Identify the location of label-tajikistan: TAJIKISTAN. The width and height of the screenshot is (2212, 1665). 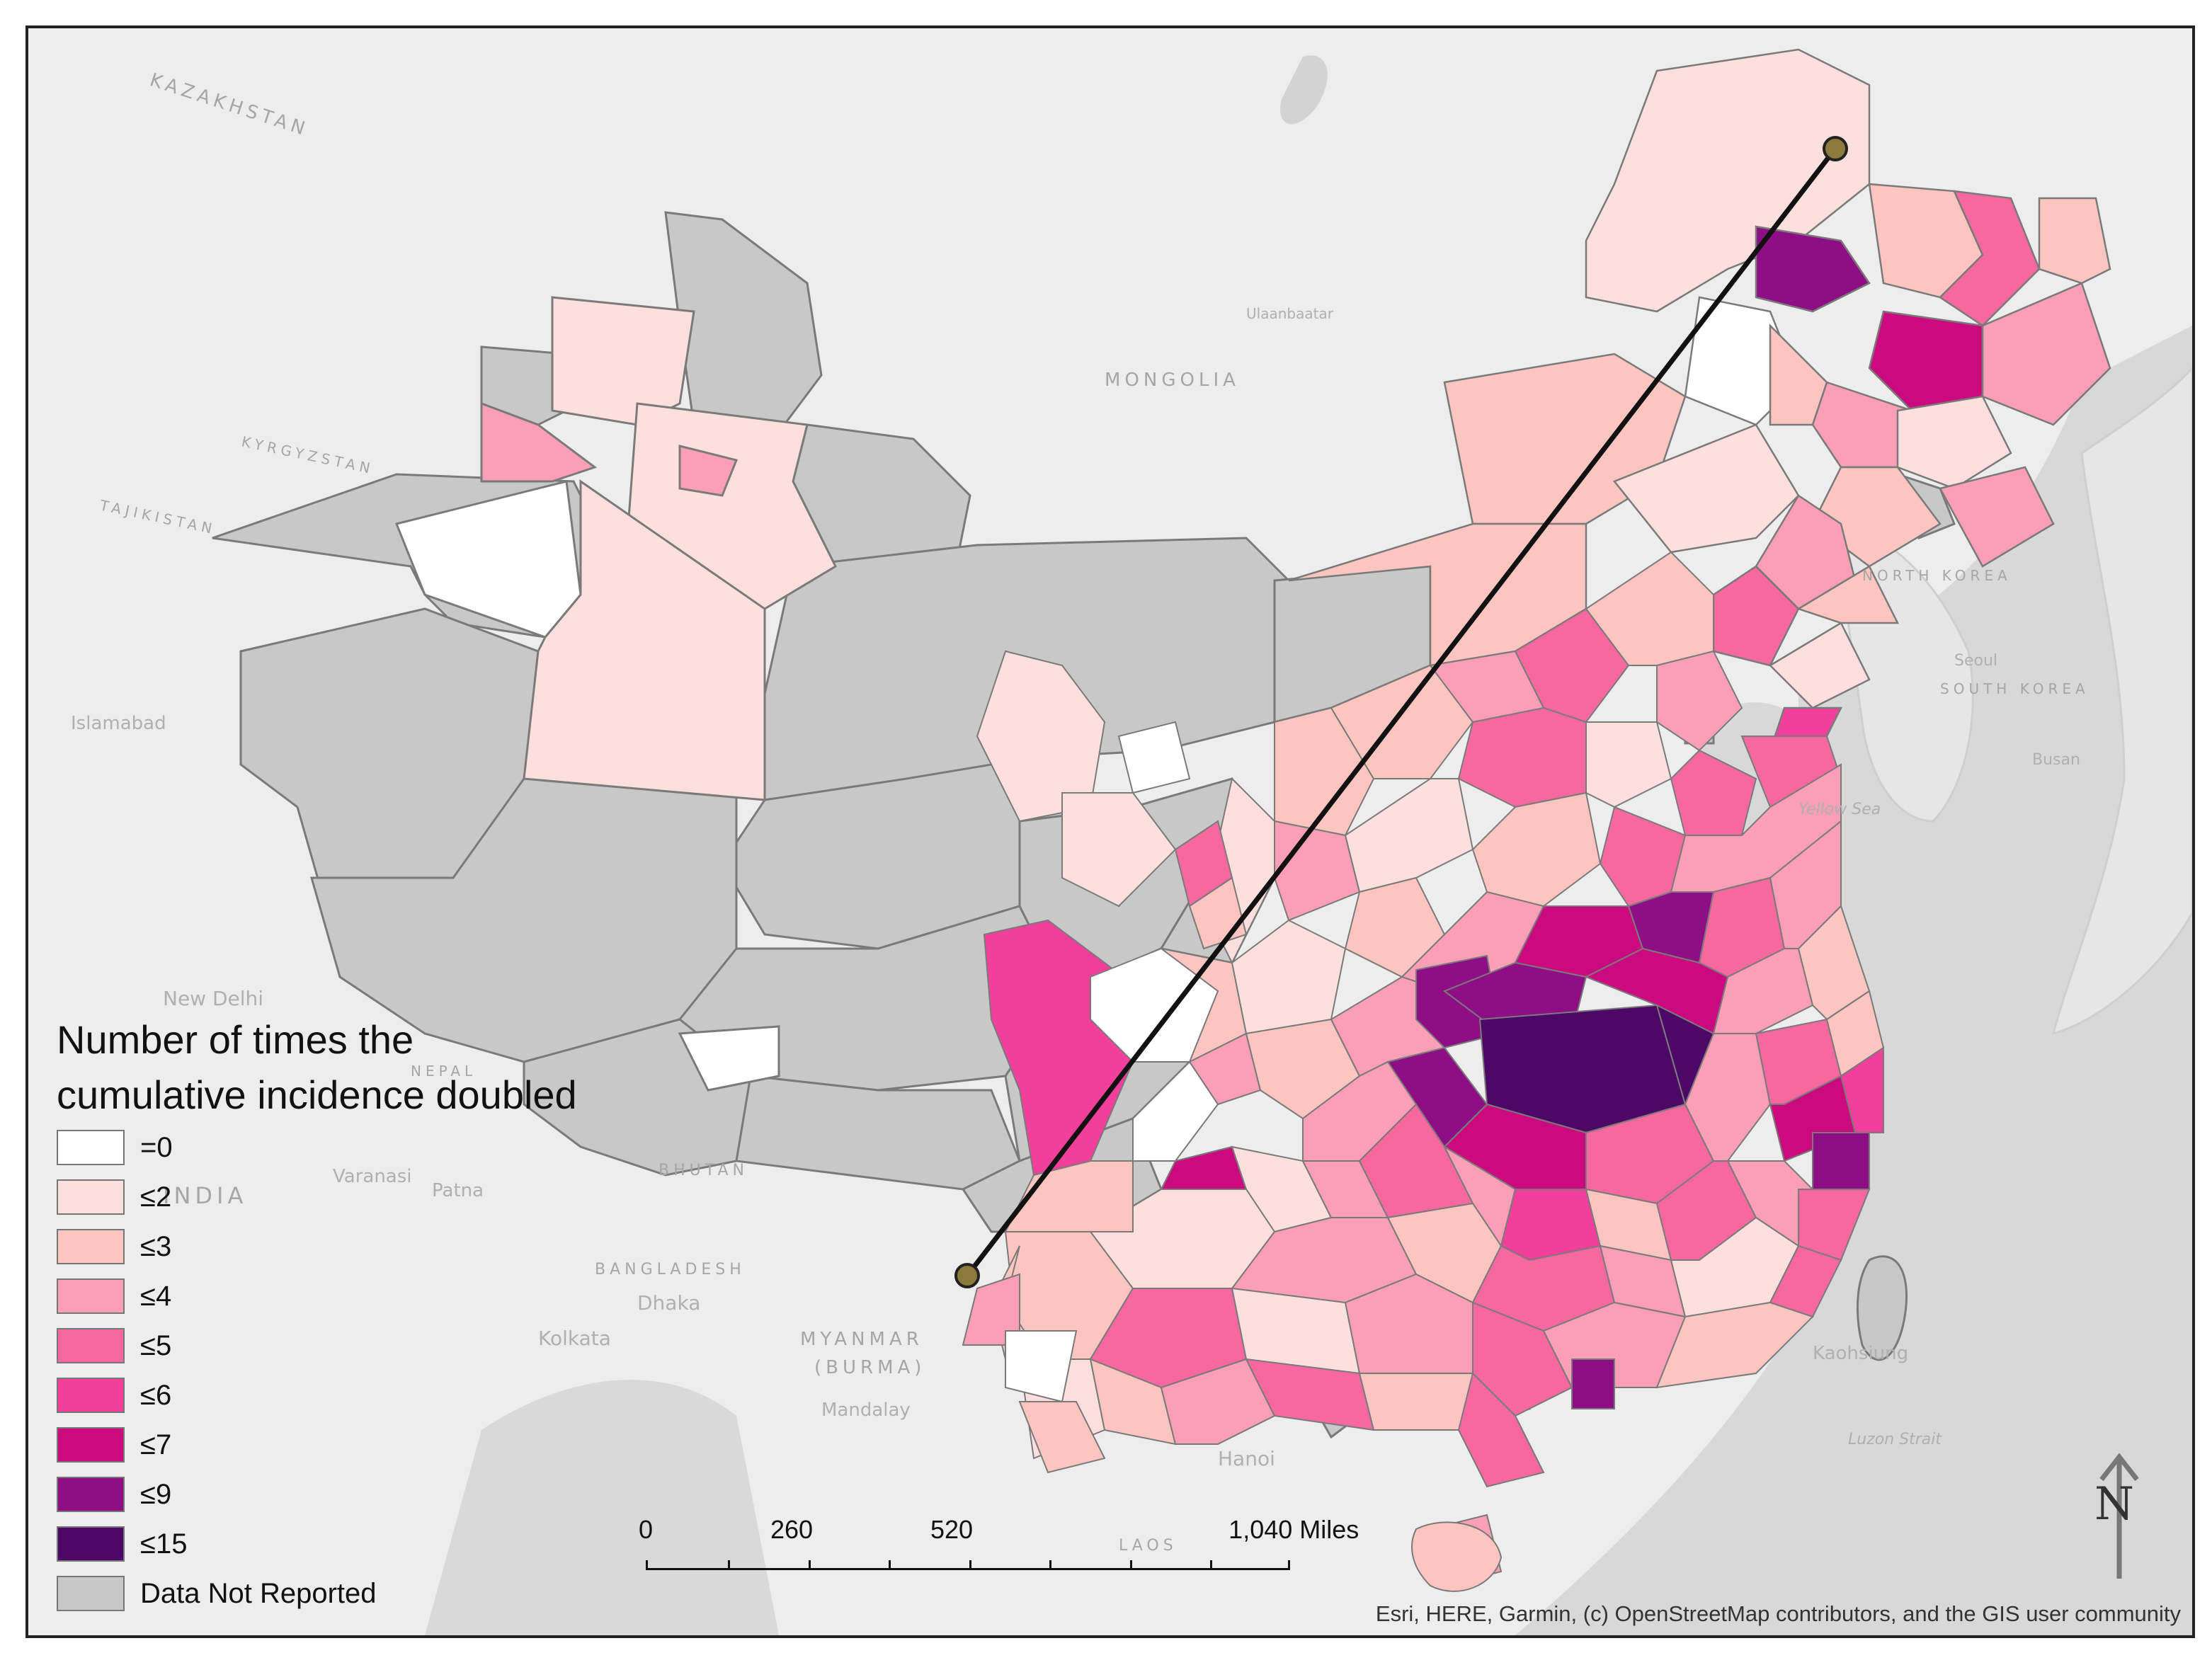
(158, 516).